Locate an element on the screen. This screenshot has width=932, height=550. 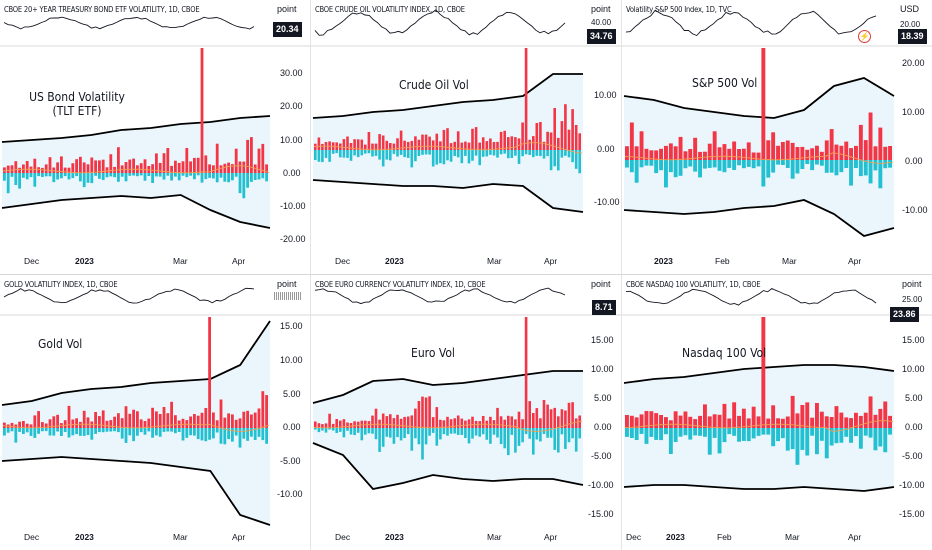
upper-band-line is located at coordinates (447, 387).